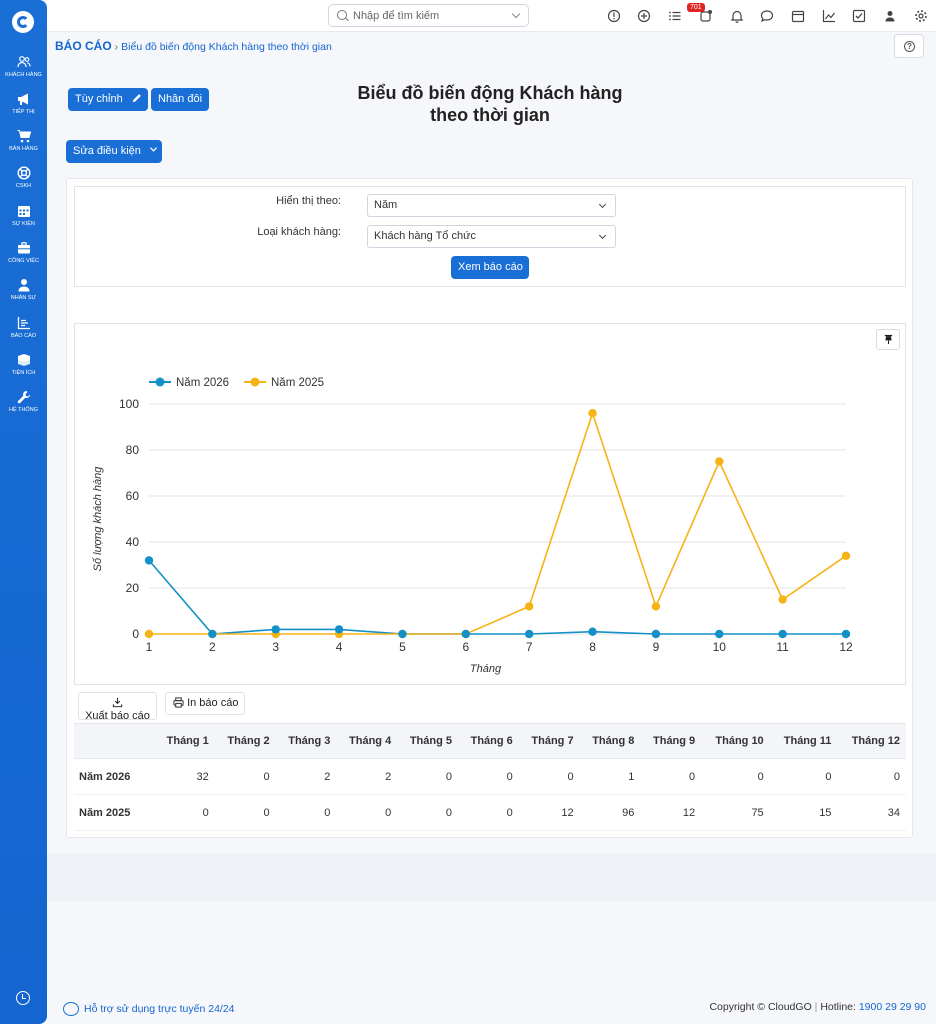 This screenshot has height=1024, width=936. Describe the element at coordinates (212, 647) in the screenshot. I see `x-tick-label: 2` at that location.